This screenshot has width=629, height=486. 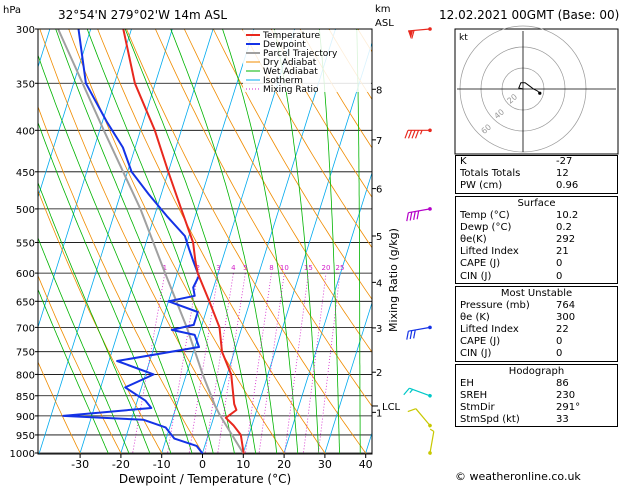 What do you see at coordinates (142, 15) in the screenshot?
I see `location-title: 32°54'N 279°02'W 14m ASL` at bounding box center [142, 15].